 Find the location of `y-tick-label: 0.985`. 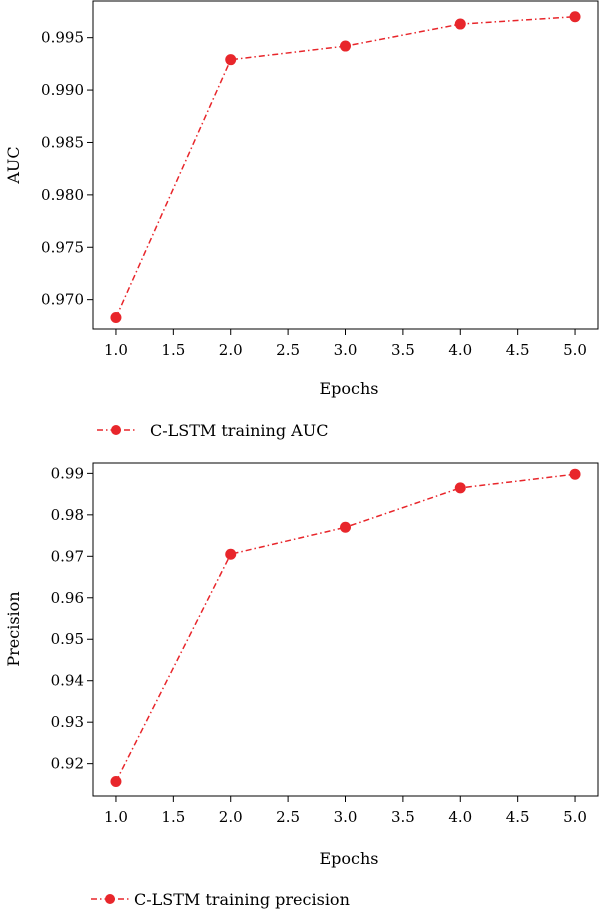

y-tick-label: 0.985 is located at coordinates (62, 142).